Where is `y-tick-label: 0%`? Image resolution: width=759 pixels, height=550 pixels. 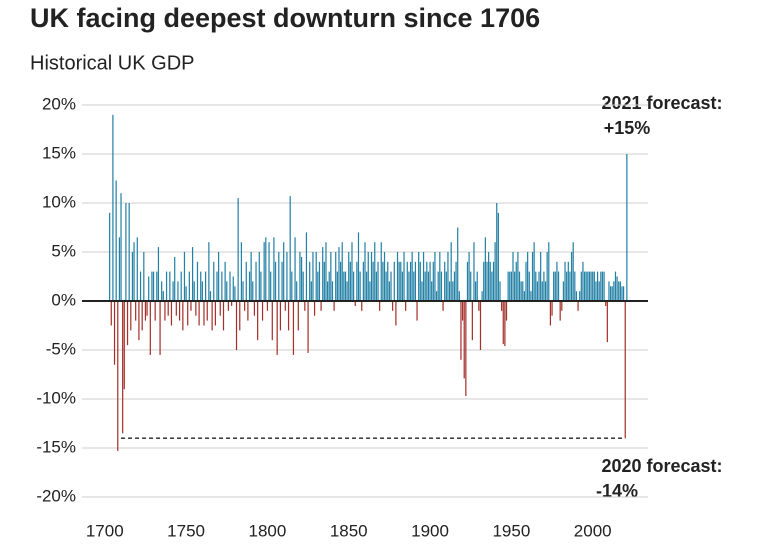 y-tick-label: 0% is located at coordinates (63, 299).